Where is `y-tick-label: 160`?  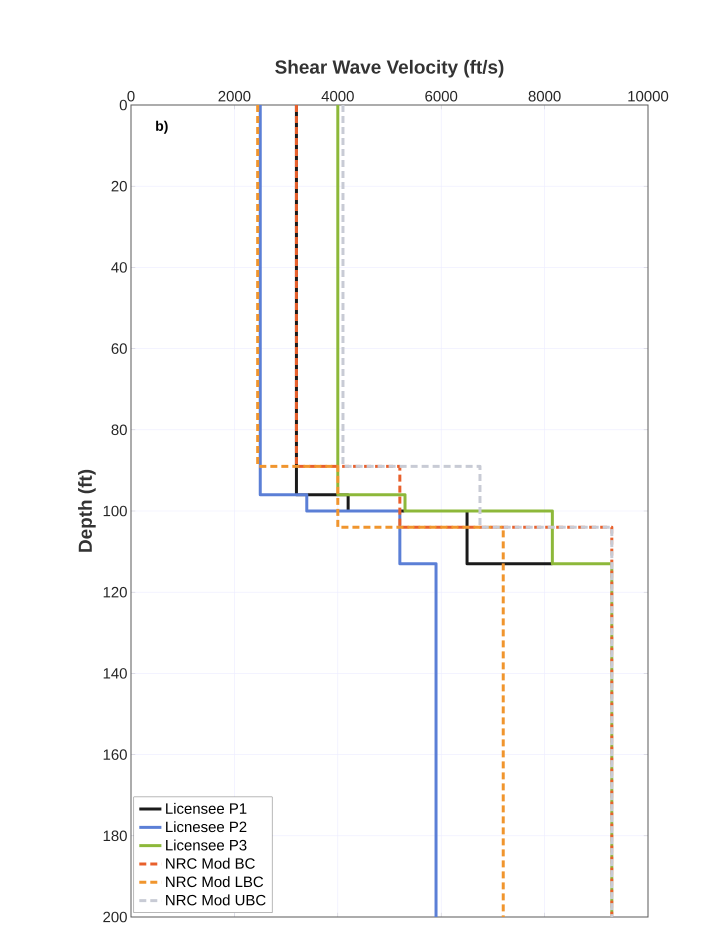 y-tick-label: 160 is located at coordinates (115, 754).